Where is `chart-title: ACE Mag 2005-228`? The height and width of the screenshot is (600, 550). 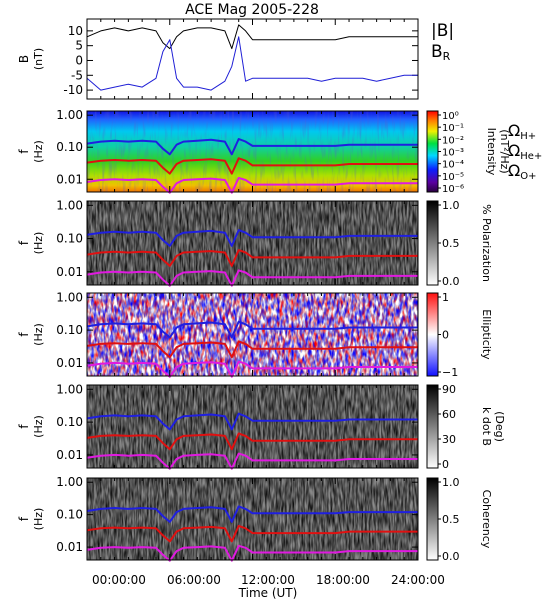
chart-title: ACE Mag 2005-228 is located at coordinates (252, 10).